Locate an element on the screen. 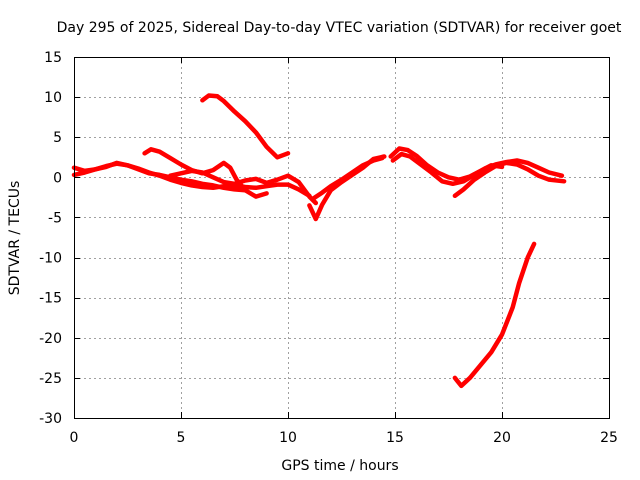  y-tick-label: 10 is located at coordinates (53, 98).